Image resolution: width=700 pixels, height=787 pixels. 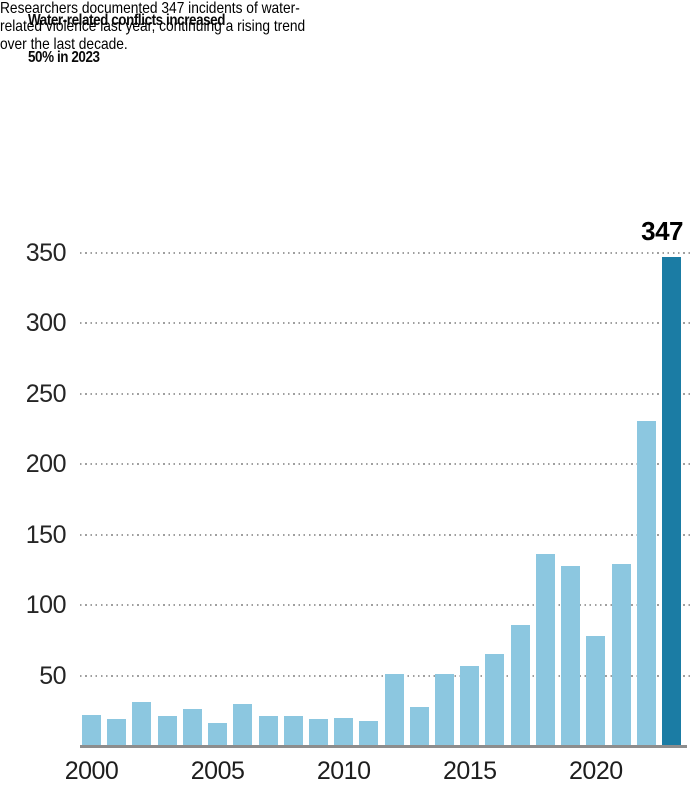 I want to click on bar-2018, so click(x=545, y=650).